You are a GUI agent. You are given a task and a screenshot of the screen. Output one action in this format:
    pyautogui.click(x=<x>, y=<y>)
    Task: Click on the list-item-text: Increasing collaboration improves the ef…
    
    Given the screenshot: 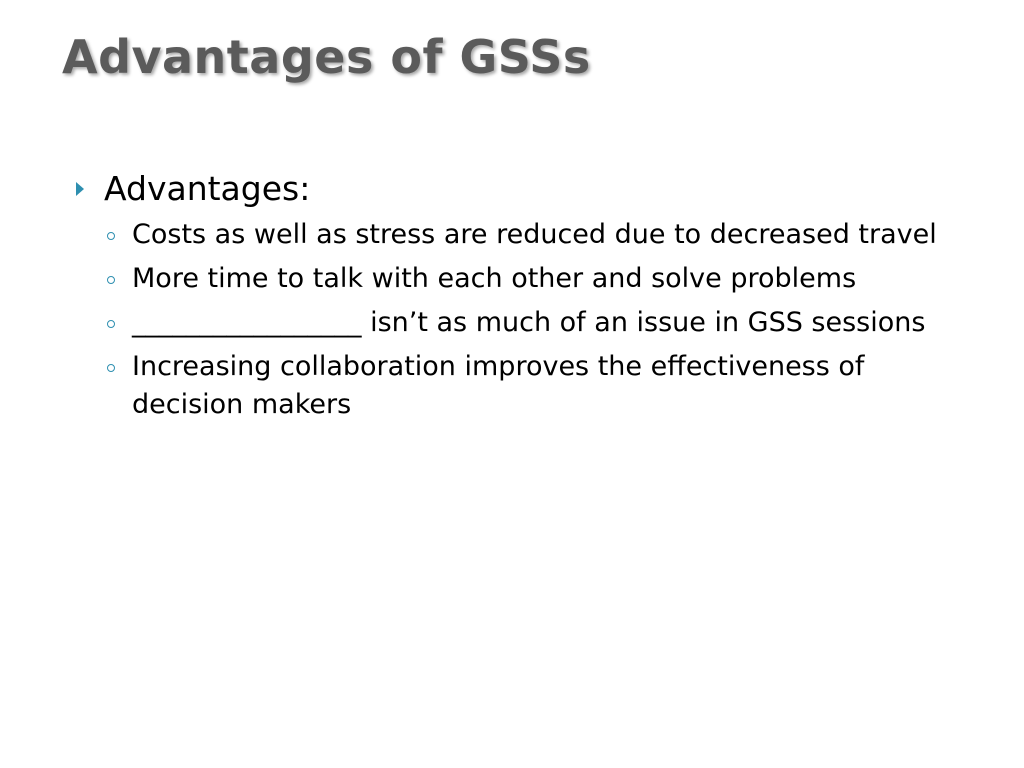 What is the action you would take?
    pyautogui.click(x=498, y=385)
    